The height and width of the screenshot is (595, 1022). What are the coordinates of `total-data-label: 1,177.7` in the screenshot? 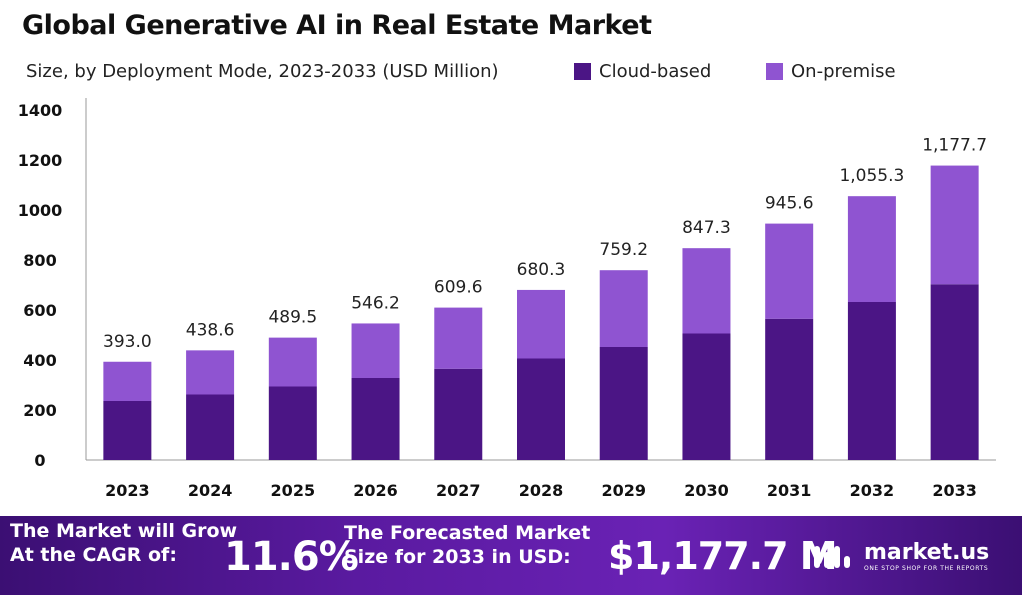 It's located at (954, 146).